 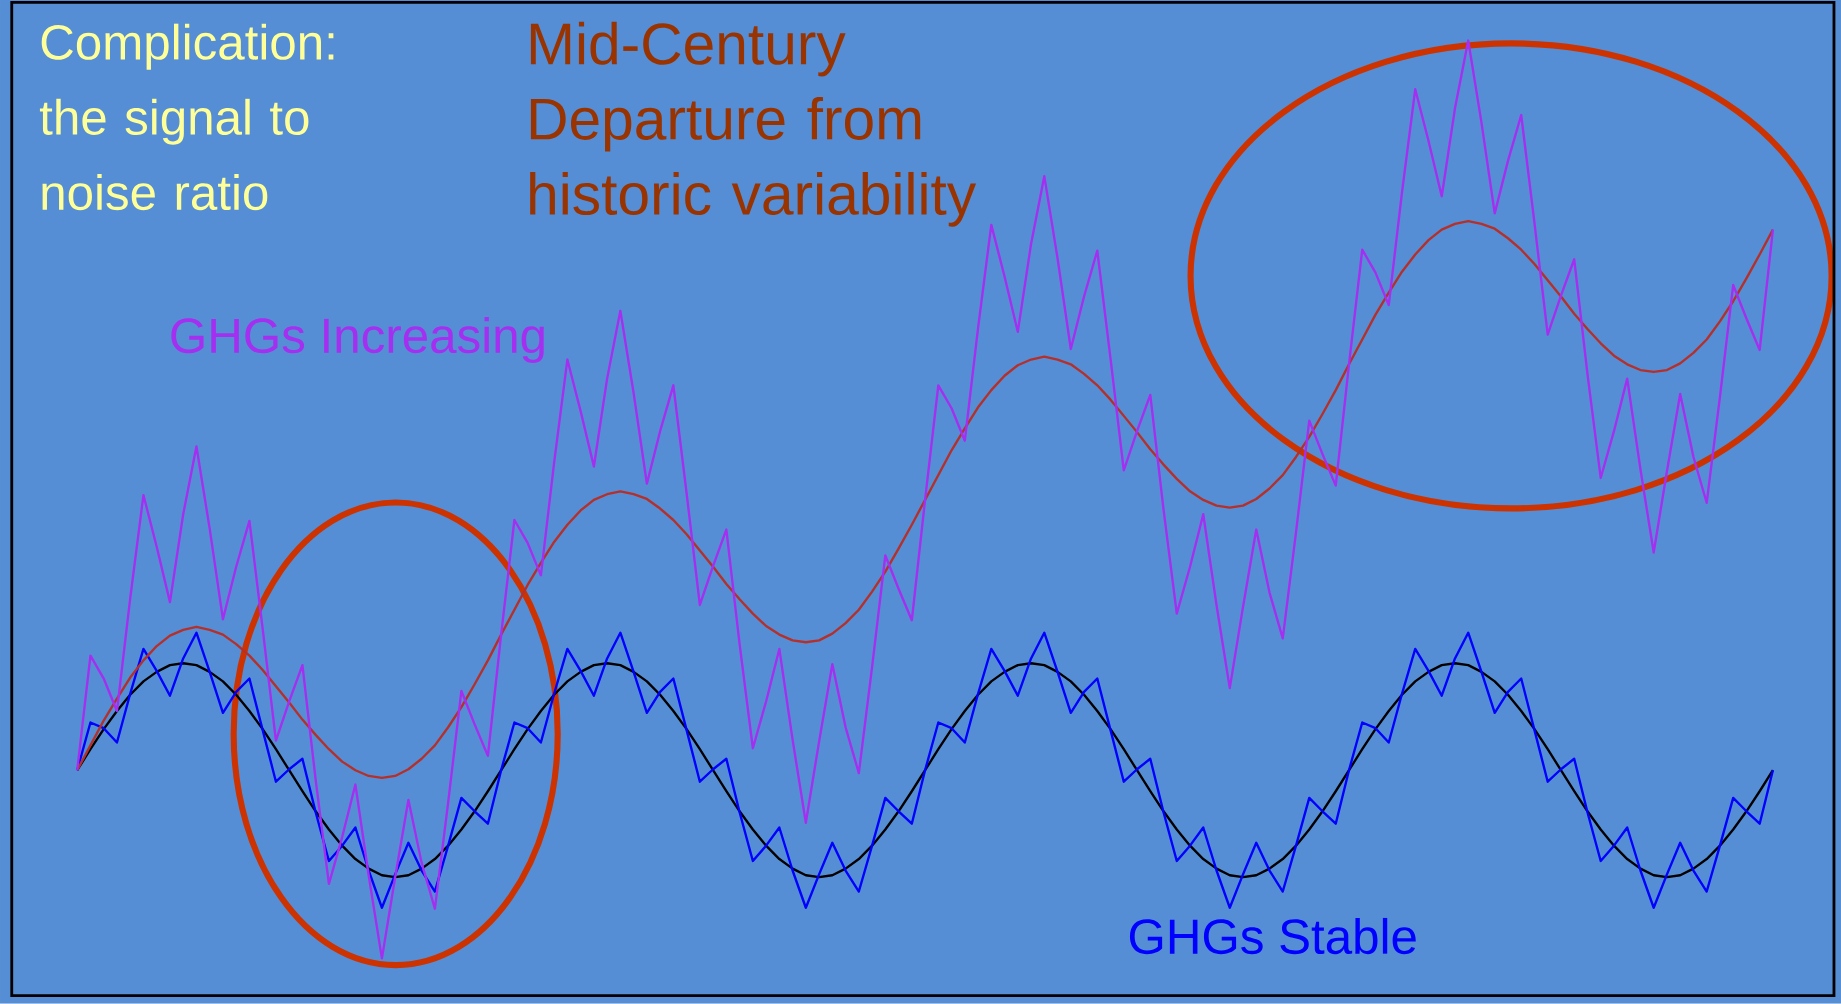 I want to click on annotation: Complication: the signal to noise ratio, so click(x=186, y=117).